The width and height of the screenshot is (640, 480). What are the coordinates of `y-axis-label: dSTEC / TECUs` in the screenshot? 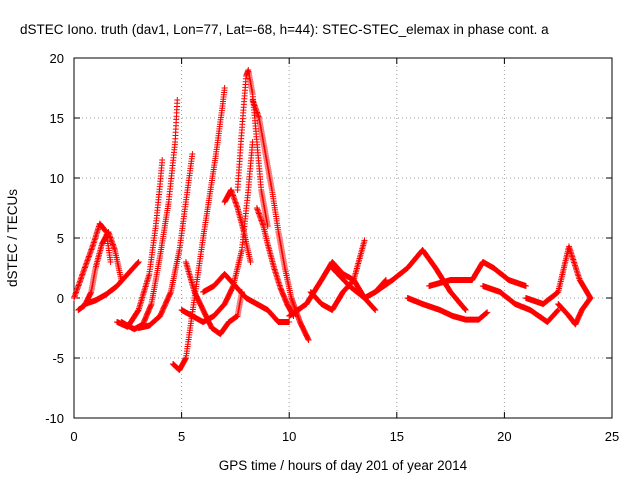 It's located at (12, 238).